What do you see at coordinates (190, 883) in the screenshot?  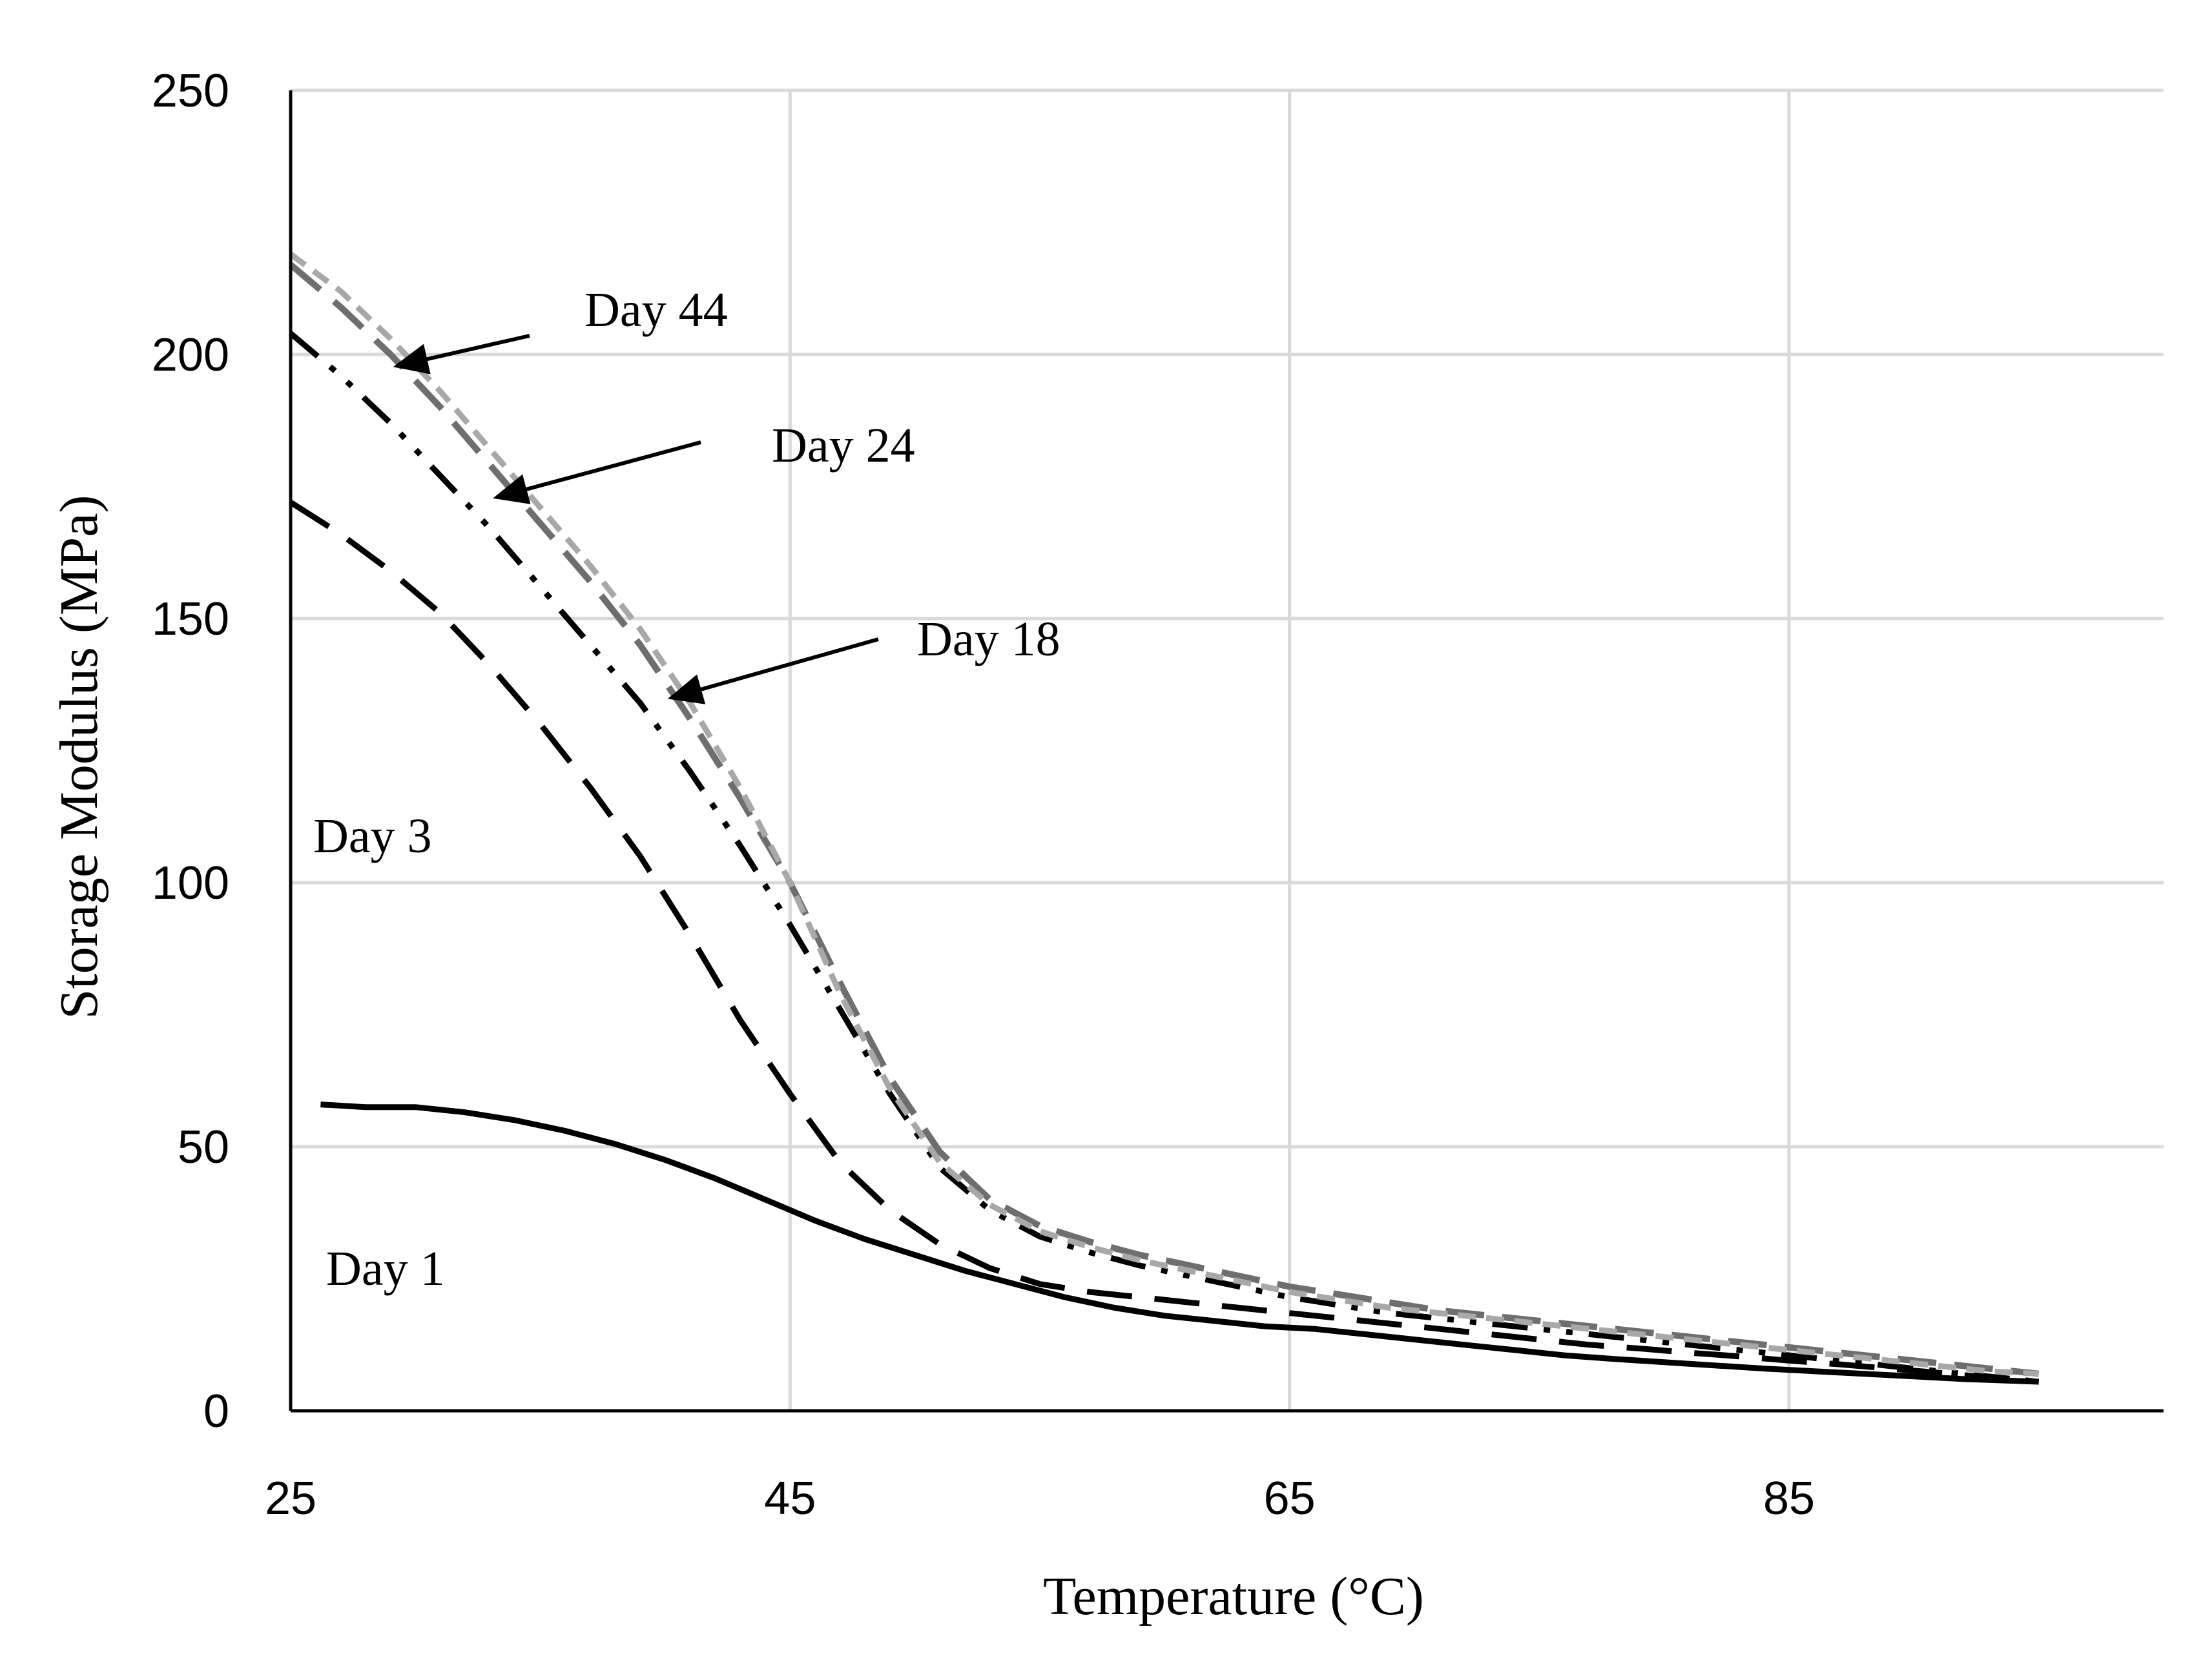 I see `y-tick-label: 100` at bounding box center [190, 883].